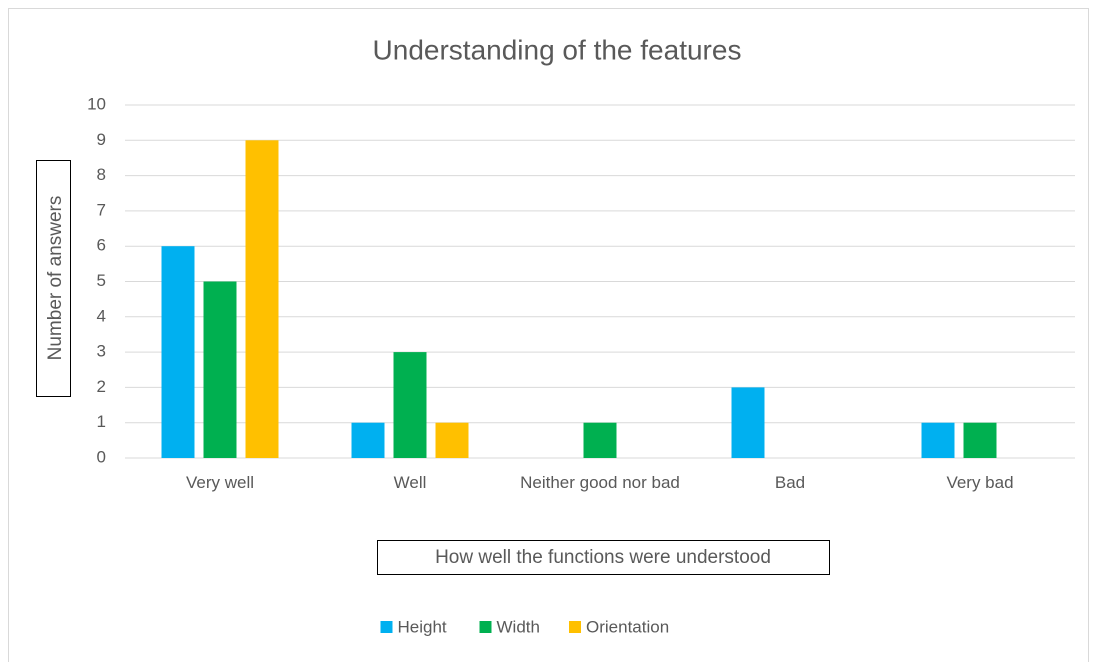 Image resolution: width=1096 pixels, height=662 pixels. Describe the element at coordinates (101, 245) in the screenshot. I see `y-tick-label: 6` at that location.